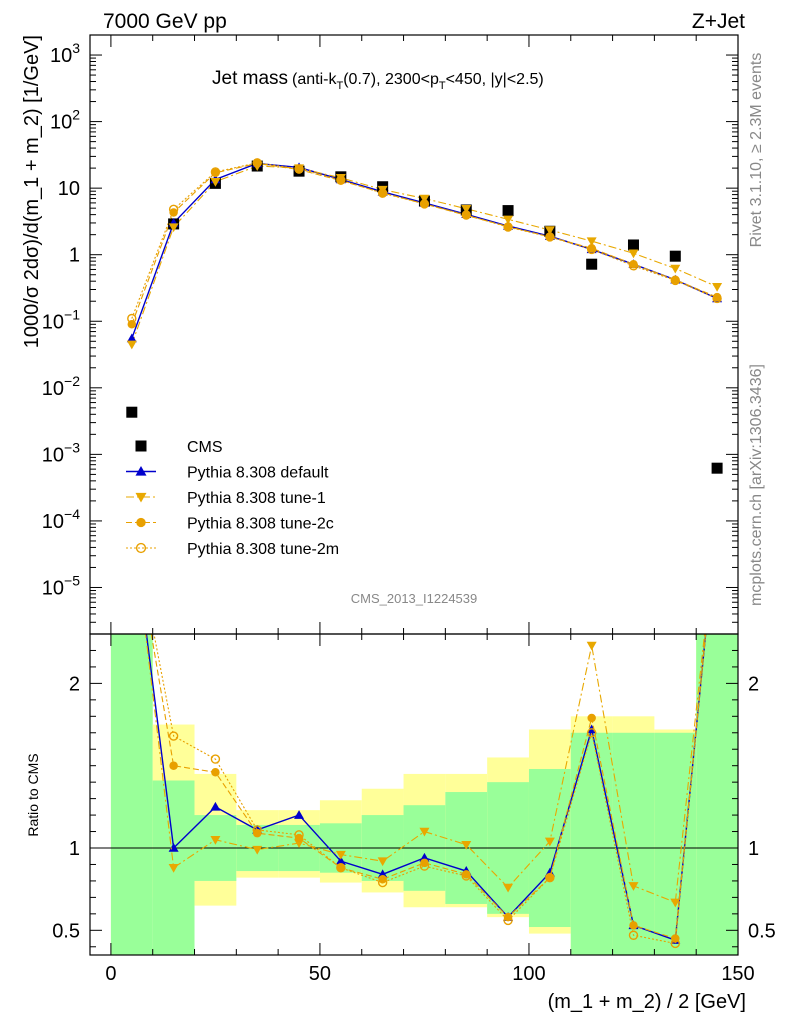 This screenshot has width=786, height=1024. What do you see at coordinates (61, 56) in the screenshot?
I see `main-ytick-base-8: 10` at bounding box center [61, 56].